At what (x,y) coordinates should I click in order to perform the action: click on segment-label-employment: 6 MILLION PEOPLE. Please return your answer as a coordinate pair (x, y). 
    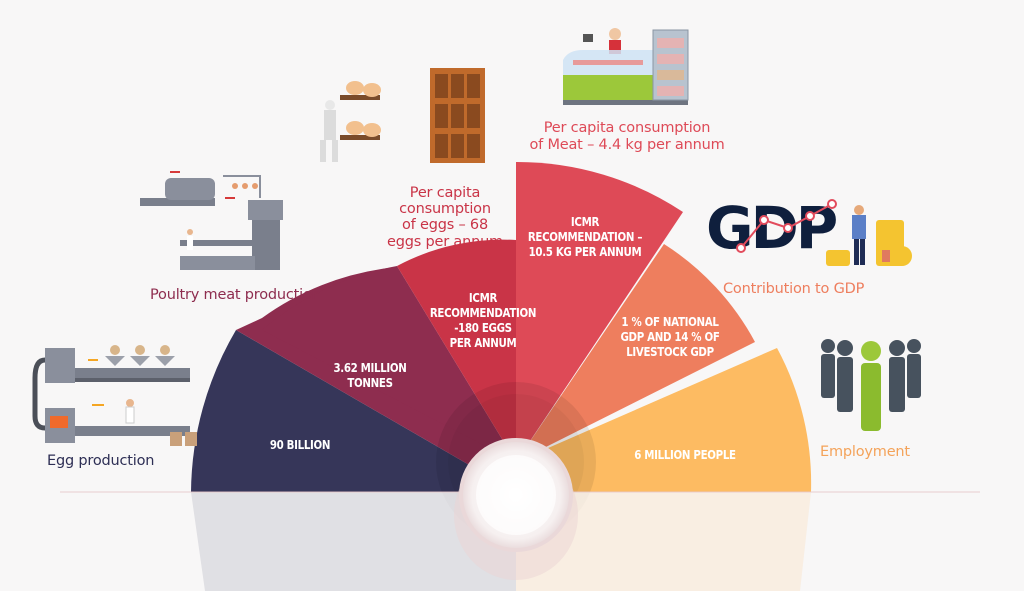
    Looking at the image, I should click on (685, 454).